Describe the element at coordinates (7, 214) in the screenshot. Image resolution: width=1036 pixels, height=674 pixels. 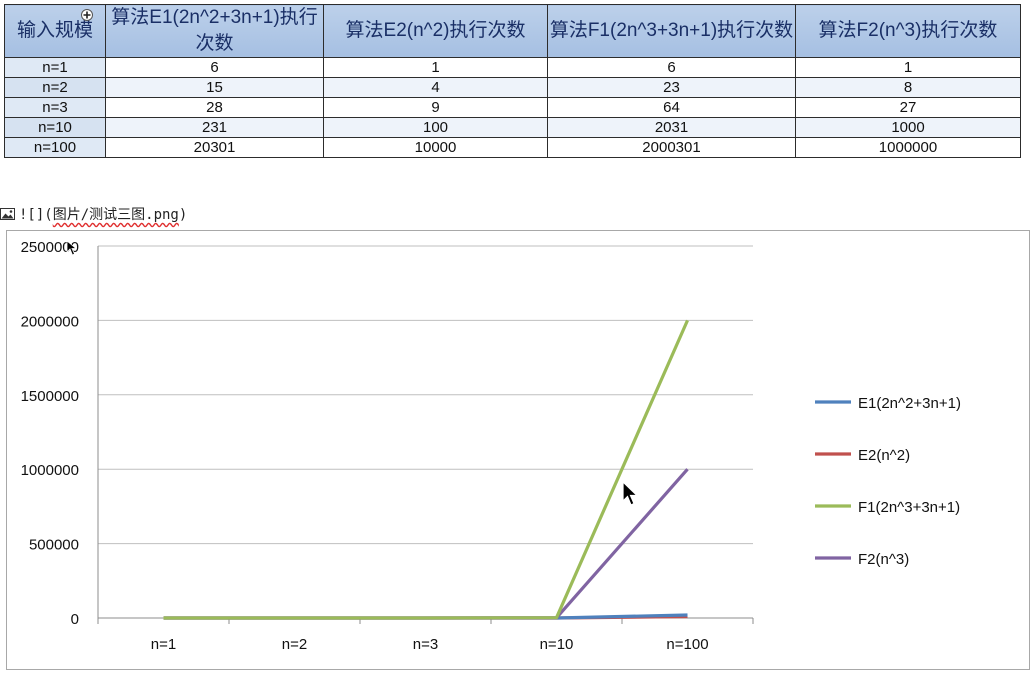
I see `image-placeholder-icon` at that location.